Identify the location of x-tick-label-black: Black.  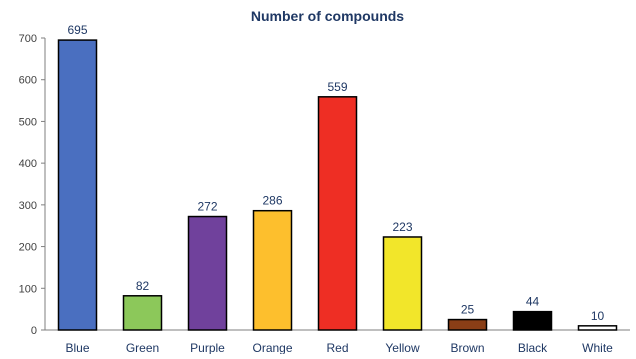
(533, 347).